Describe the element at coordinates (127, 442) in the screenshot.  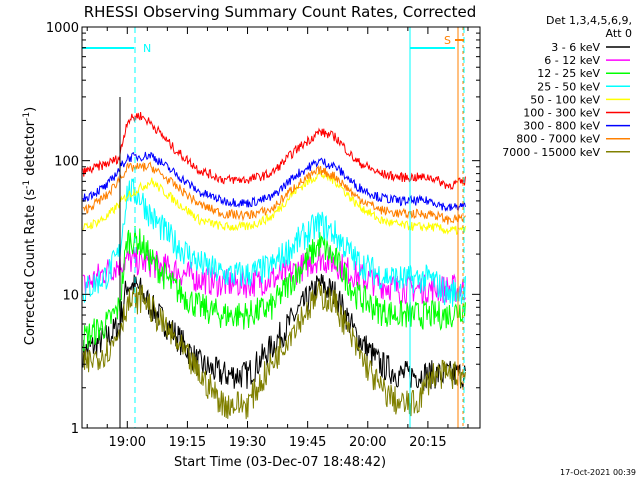
I see `x-tick-label: 19:00` at that location.